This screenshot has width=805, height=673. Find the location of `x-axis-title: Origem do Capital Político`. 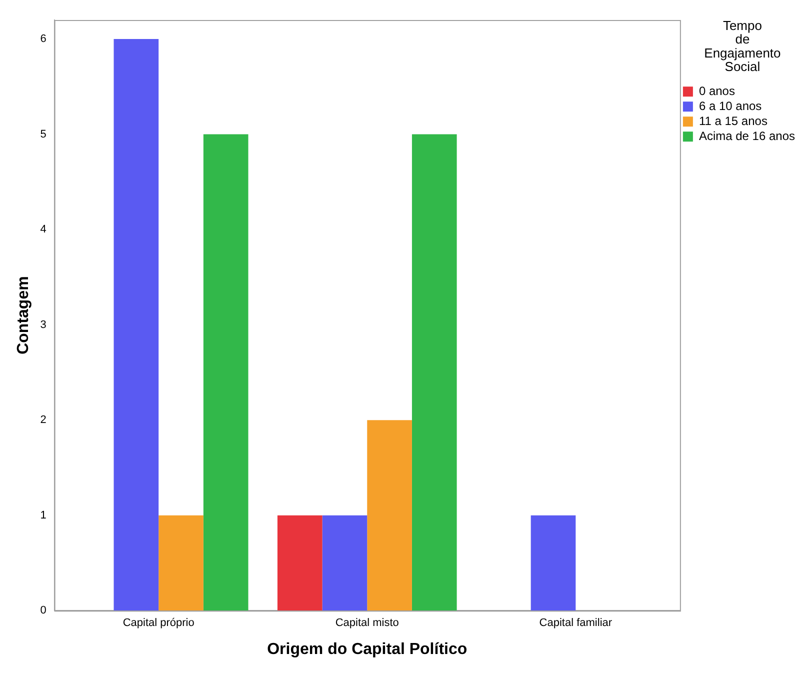

x-axis-title: Origem do Capital Político is located at coordinates (367, 649).